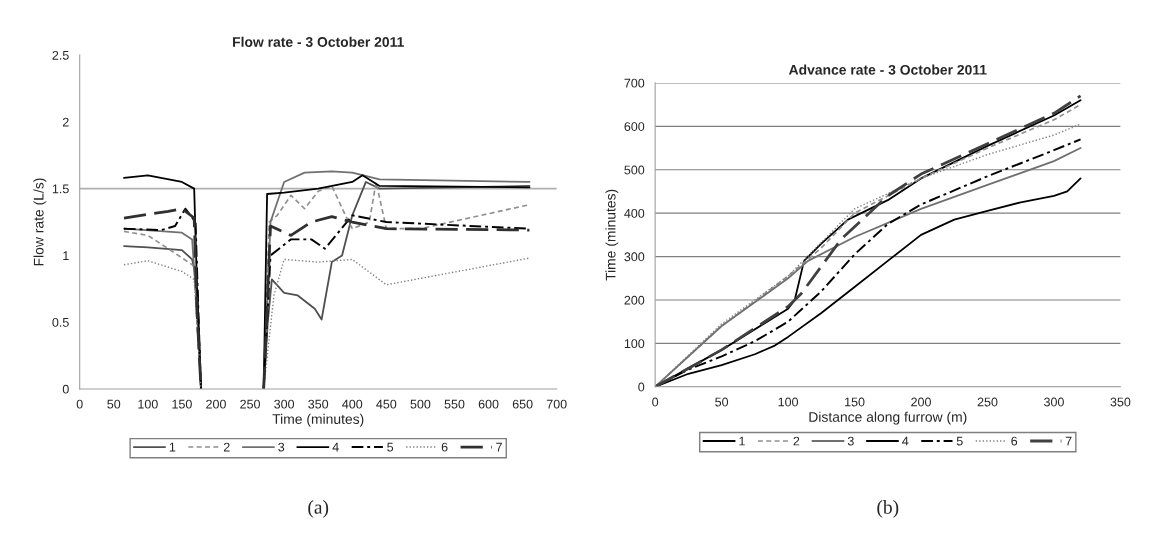 The image size is (1172, 535). Describe the element at coordinates (887, 69) in the screenshot. I see `chart-title: Advance rate - 3 October 2011` at that location.